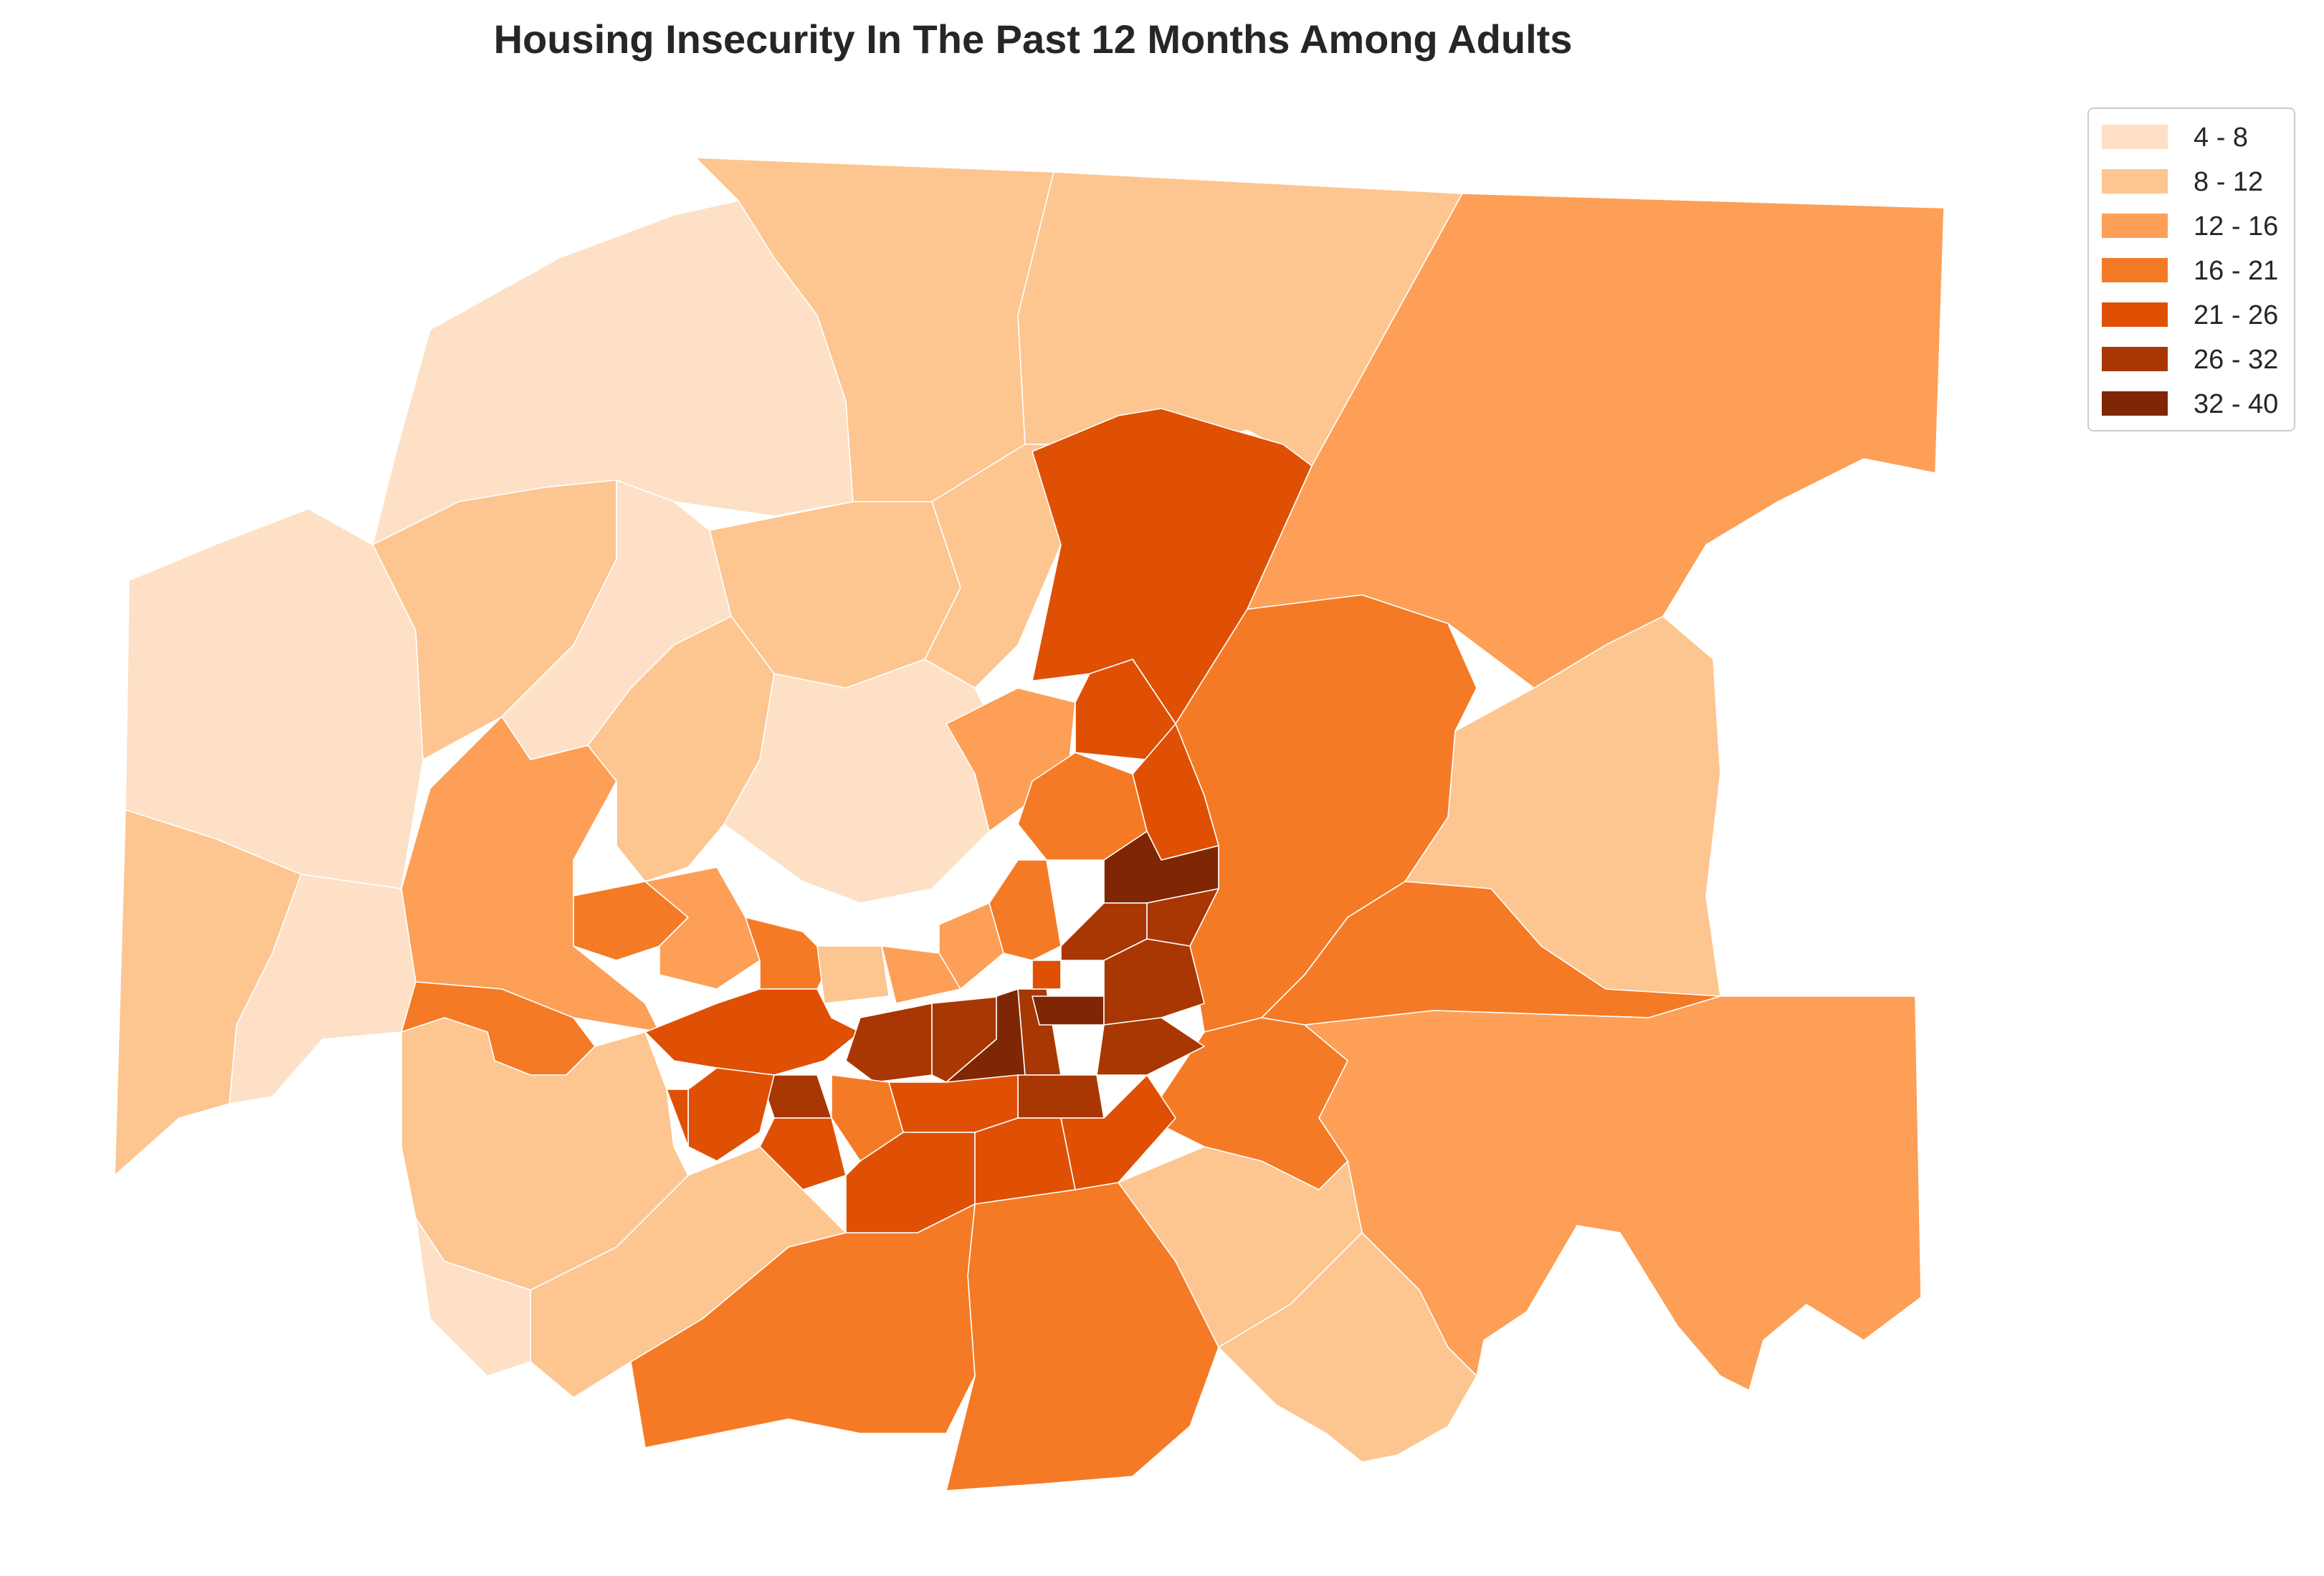 This screenshot has width=2324, height=1576. Describe the element at coordinates (2236, 315) in the screenshot. I see `legend-label-5: 21 - 26` at that location.